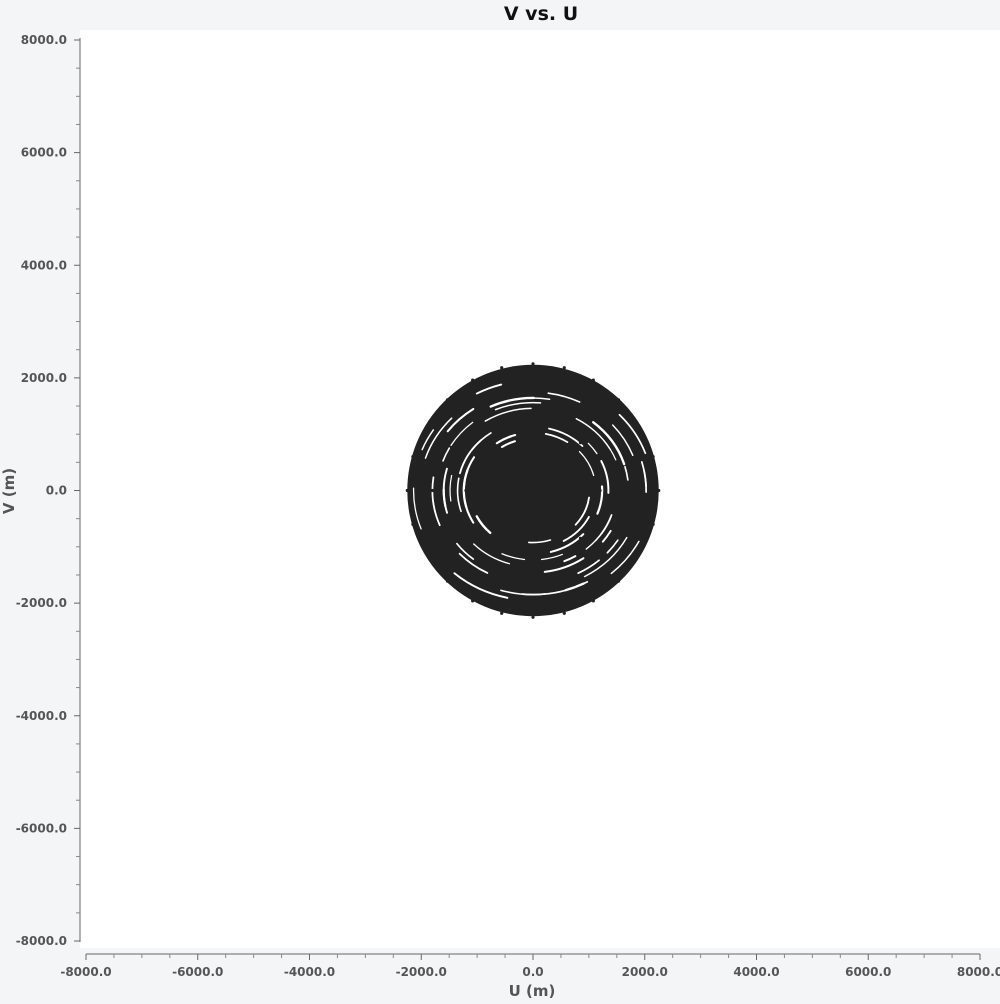 The image size is (1000, 1004). I want to click on x-tick-label: 4000.0, so click(756, 972).